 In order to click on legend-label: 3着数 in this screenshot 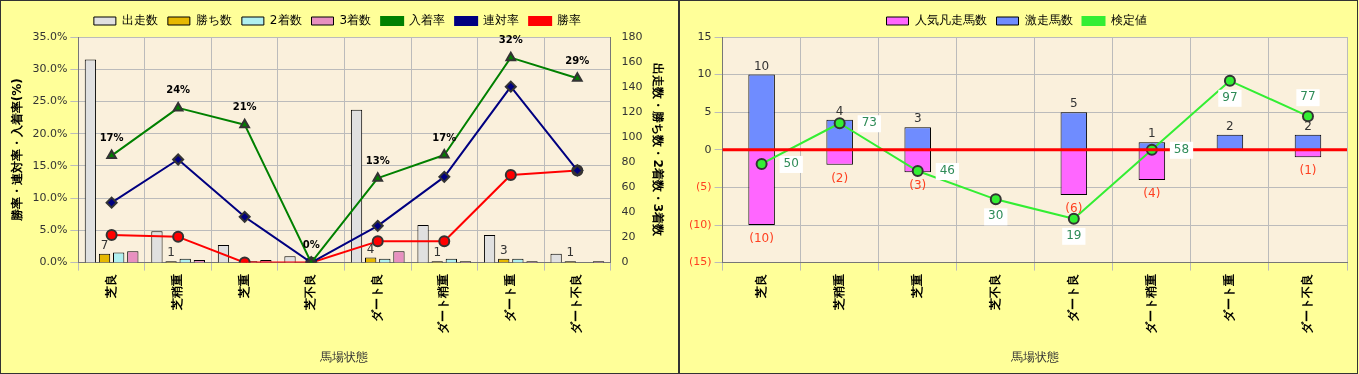, I will do `click(355, 20)`.